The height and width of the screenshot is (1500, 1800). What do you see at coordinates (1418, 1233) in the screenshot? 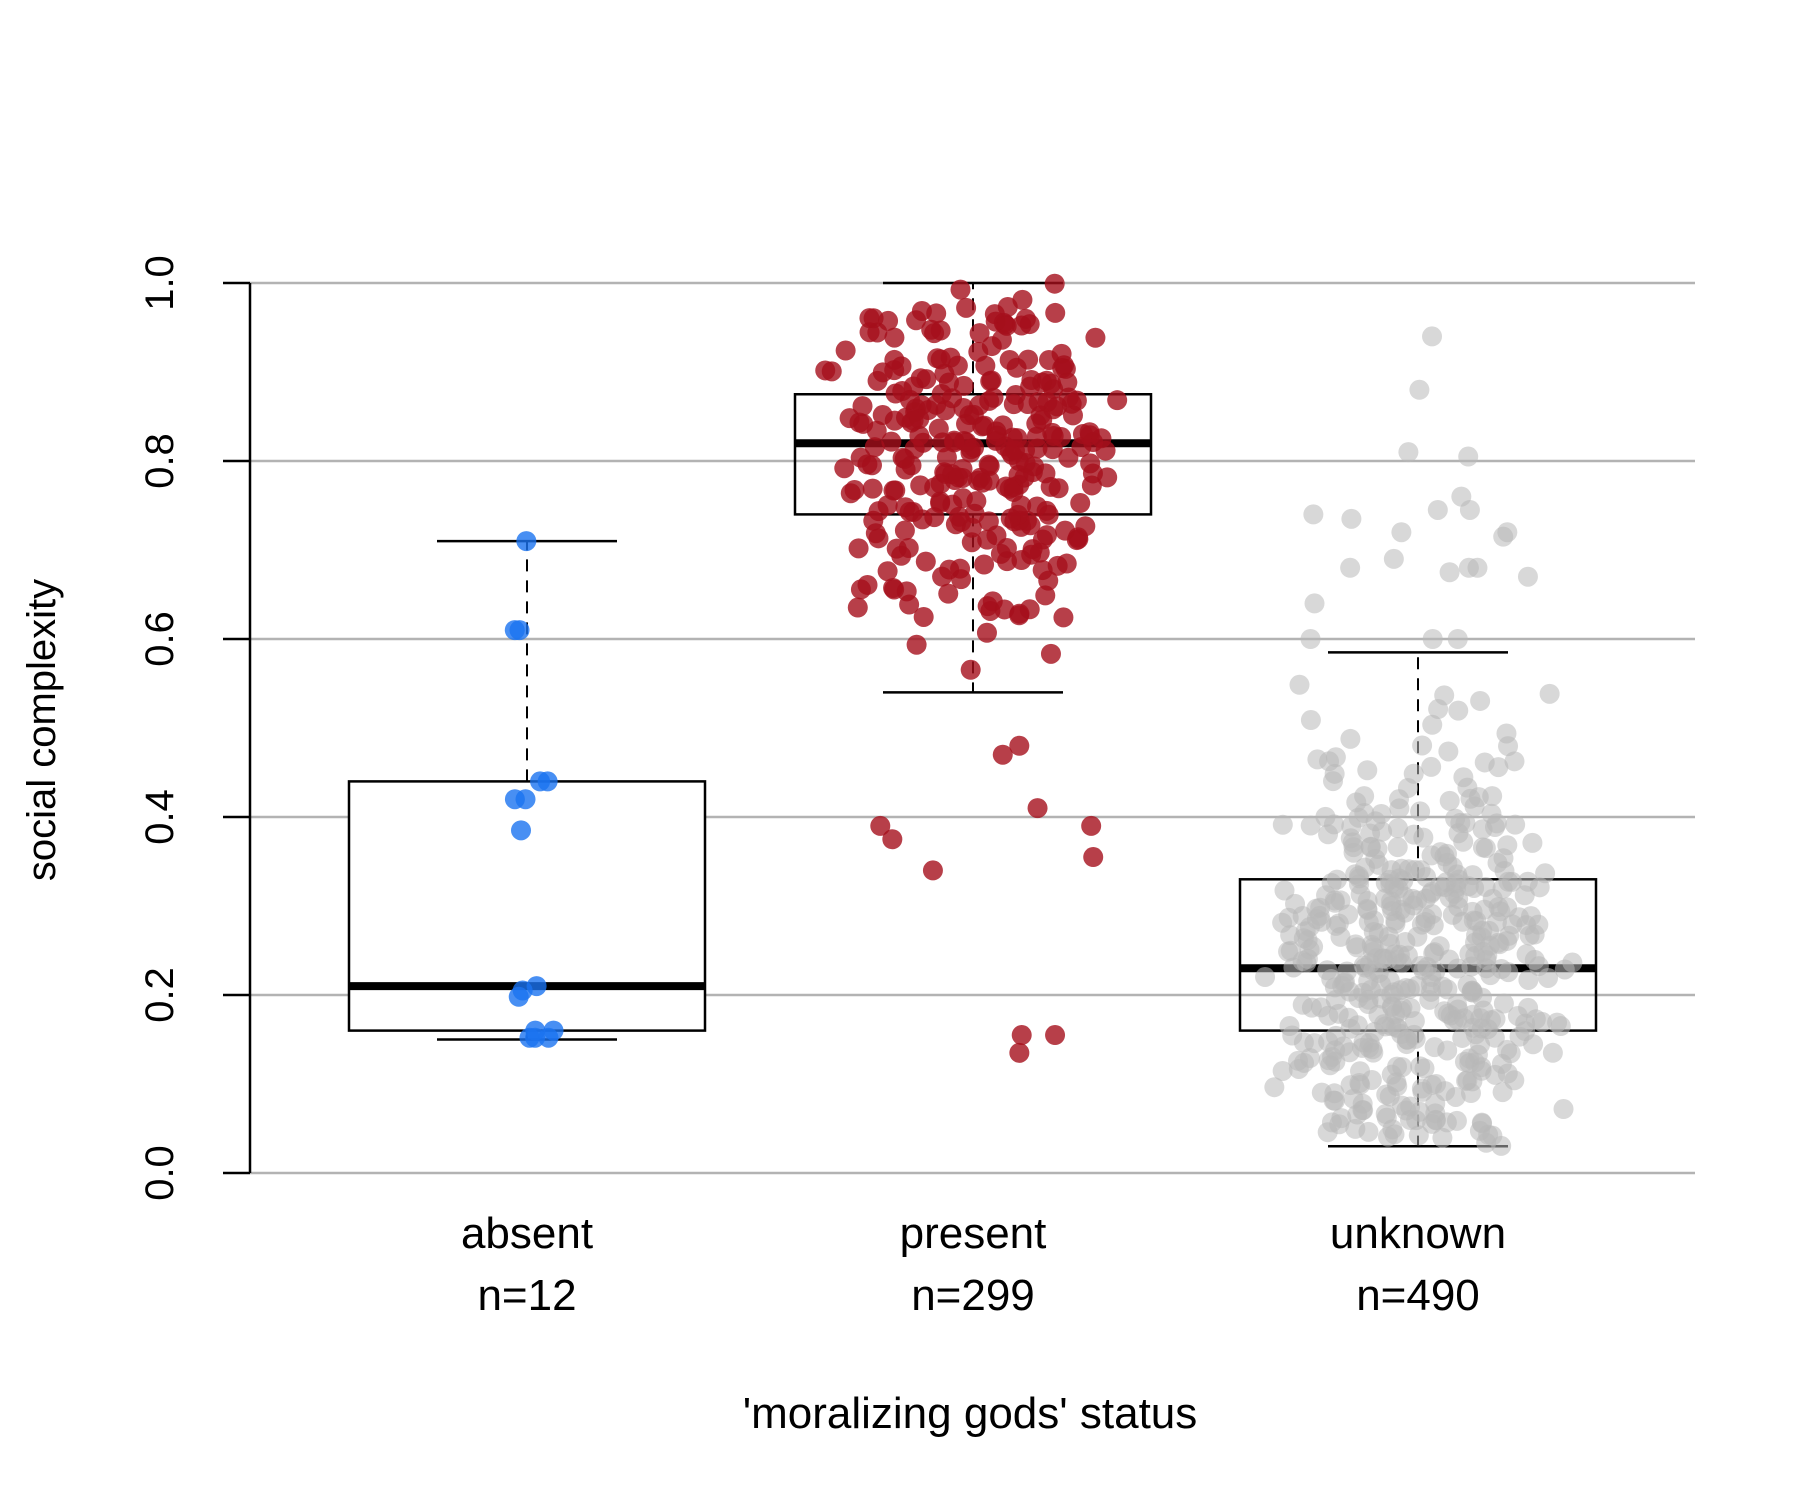
I see `category-label-unknown: unknown` at bounding box center [1418, 1233].